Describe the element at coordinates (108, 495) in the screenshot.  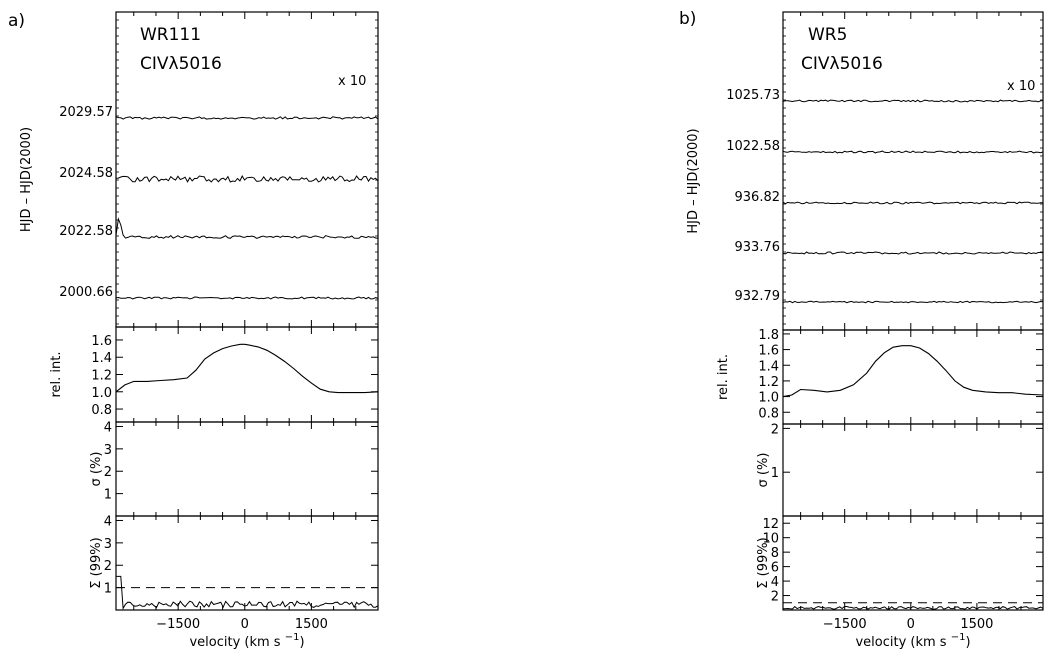
I see `panel-a-sigma-y-tick-label: 1` at that location.